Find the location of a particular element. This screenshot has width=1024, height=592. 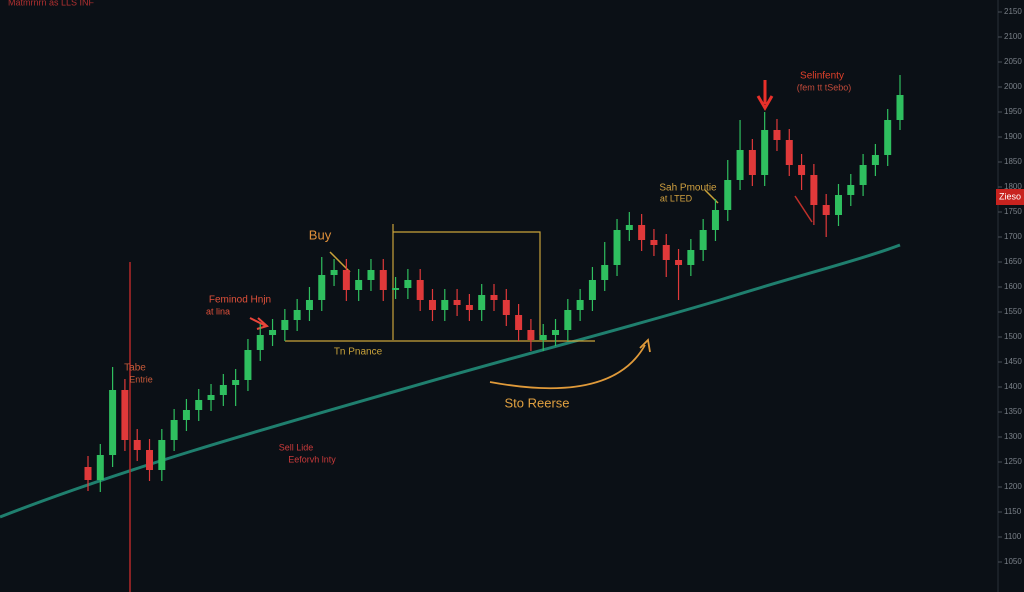

price-label-bg is located at coordinates (1010, 197).